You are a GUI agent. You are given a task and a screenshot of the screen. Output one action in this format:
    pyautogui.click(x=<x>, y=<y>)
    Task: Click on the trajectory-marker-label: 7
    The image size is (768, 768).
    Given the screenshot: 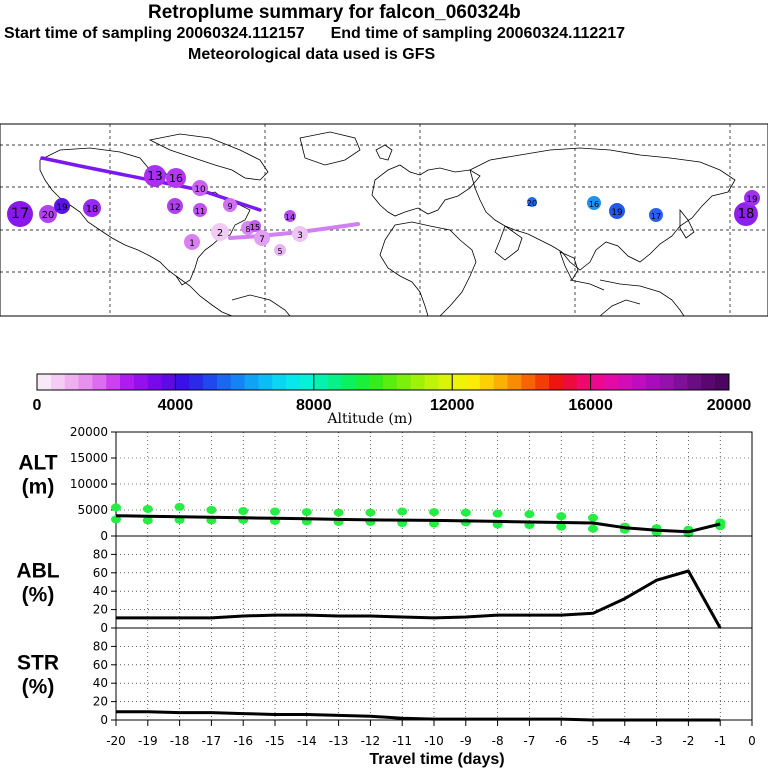 What is the action you would take?
    pyautogui.click(x=262, y=240)
    